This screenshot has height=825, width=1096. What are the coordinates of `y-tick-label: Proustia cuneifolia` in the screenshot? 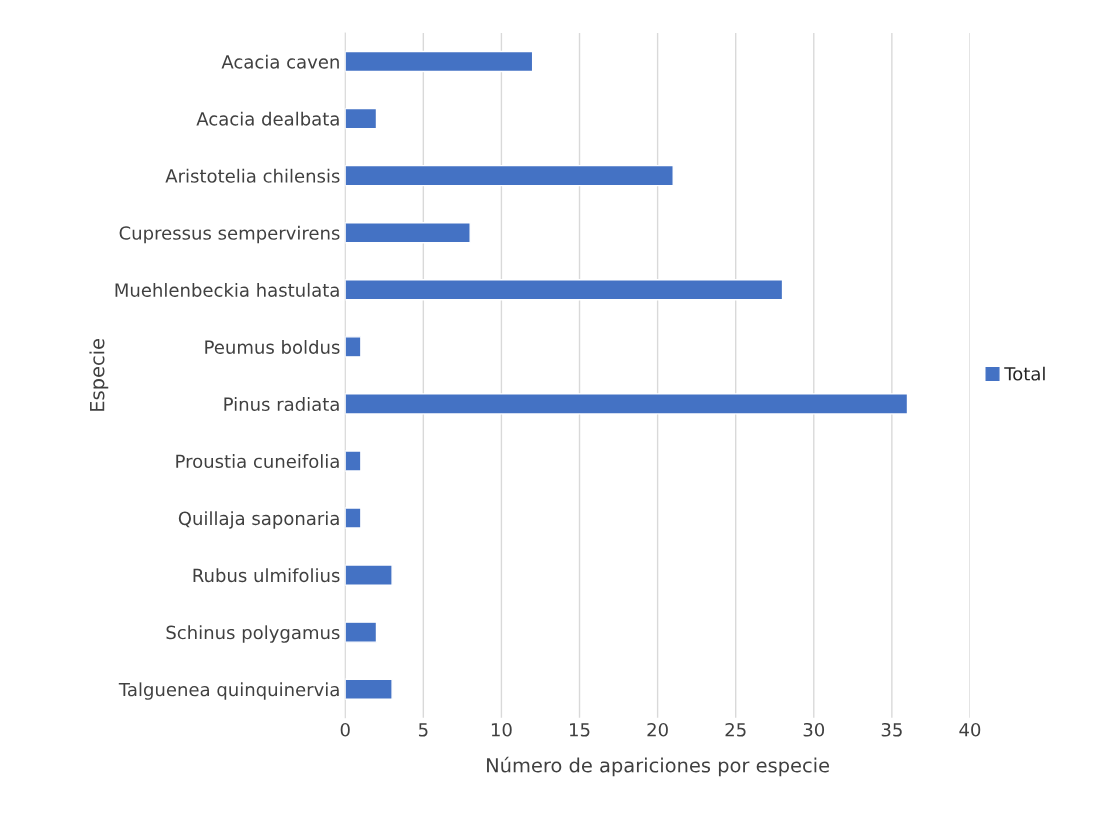 It's located at (257, 461).